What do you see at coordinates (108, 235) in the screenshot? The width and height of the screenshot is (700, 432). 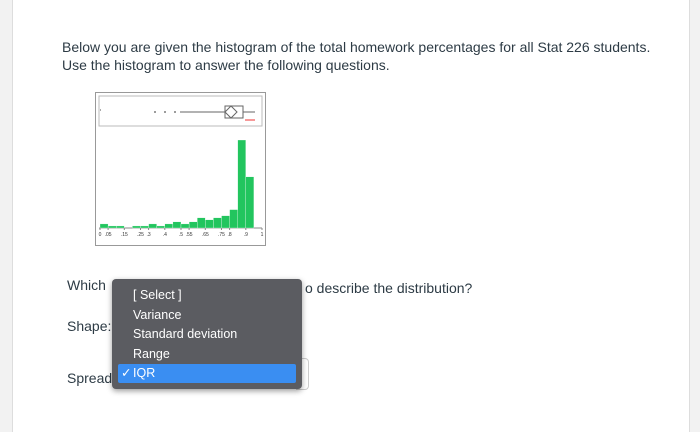 I see `x-tick-label: .05` at bounding box center [108, 235].